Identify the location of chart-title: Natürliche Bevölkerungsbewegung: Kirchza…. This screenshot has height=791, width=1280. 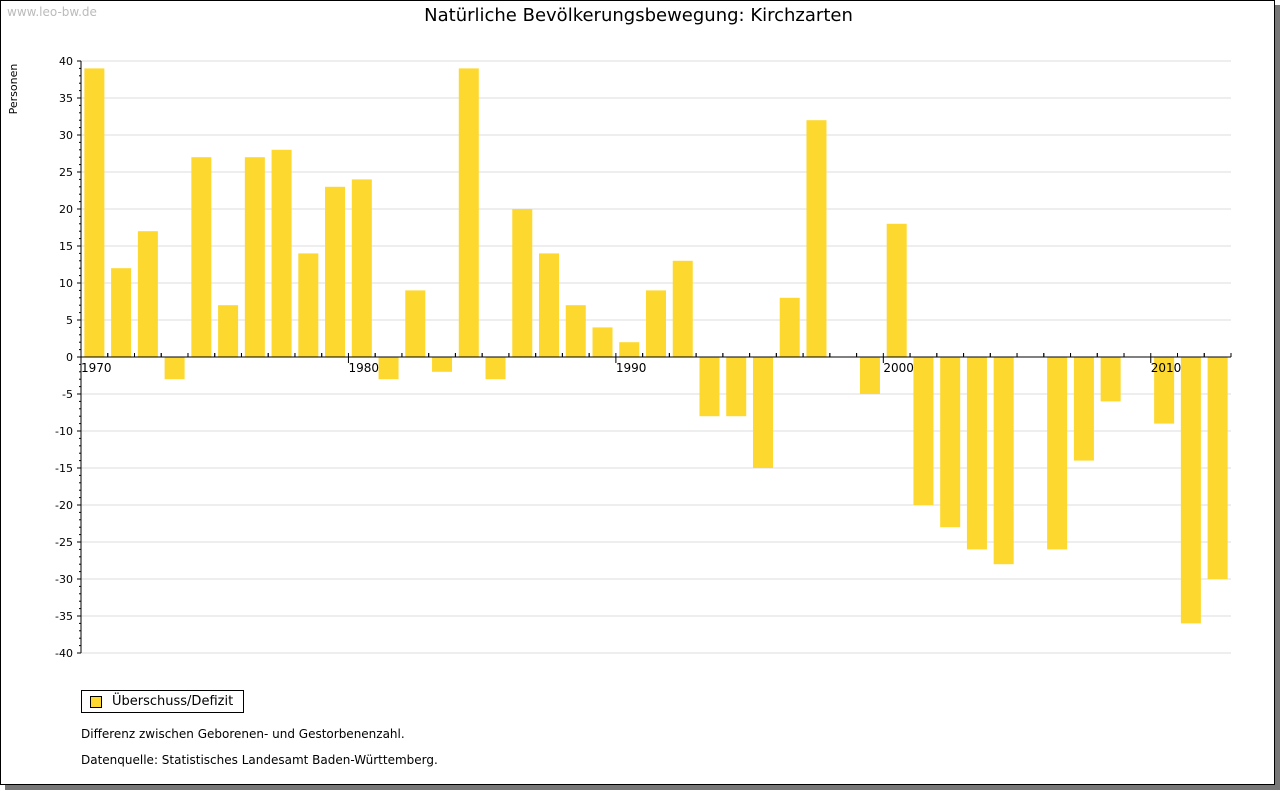
(638, 15).